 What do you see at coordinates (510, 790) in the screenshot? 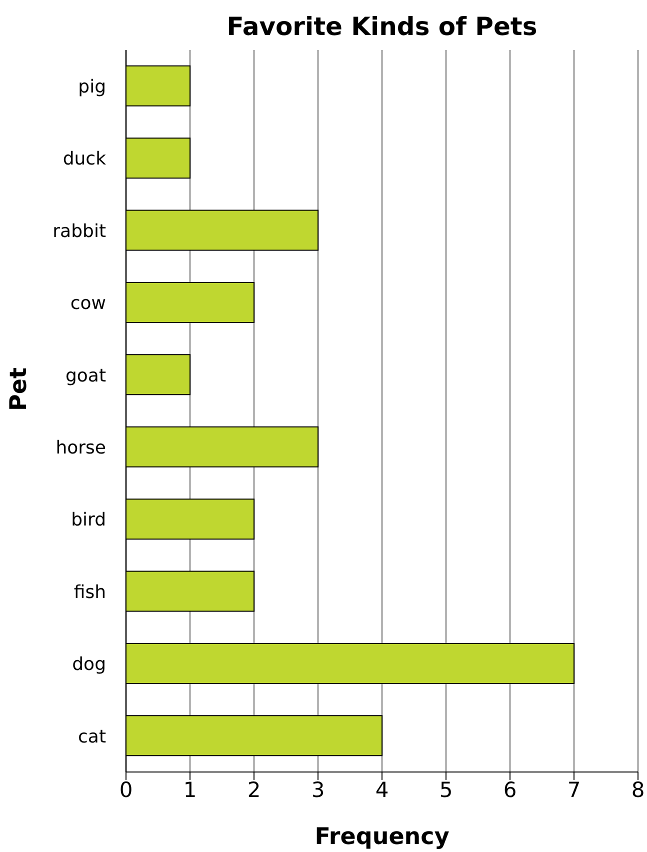
I see `x-tick-label: 6` at bounding box center [510, 790].